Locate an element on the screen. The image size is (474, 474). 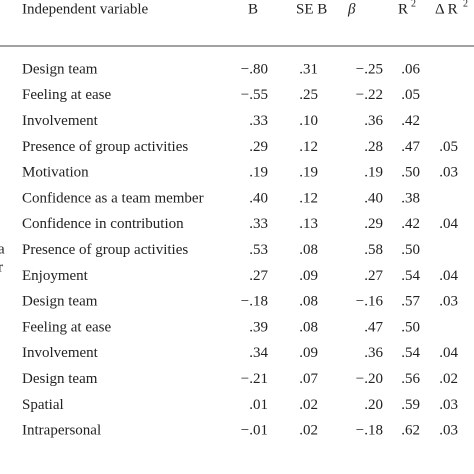
row-label: Confidence as a team member is located at coordinates (113, 198).